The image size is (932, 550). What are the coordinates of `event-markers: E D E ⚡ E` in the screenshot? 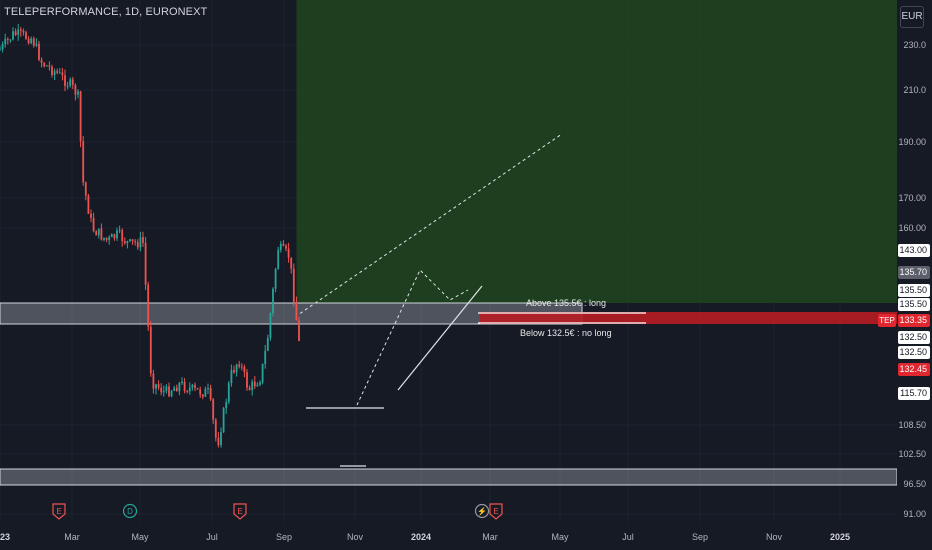 It's located at (277, 511).